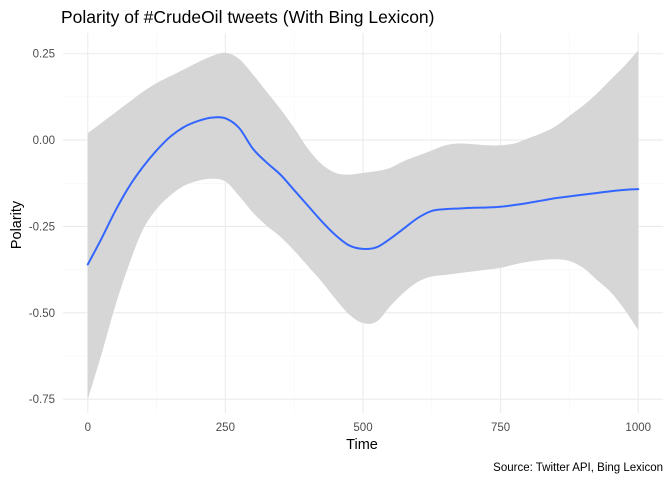  I want to click on y-tick-label: -0.50, so click(42, 314).